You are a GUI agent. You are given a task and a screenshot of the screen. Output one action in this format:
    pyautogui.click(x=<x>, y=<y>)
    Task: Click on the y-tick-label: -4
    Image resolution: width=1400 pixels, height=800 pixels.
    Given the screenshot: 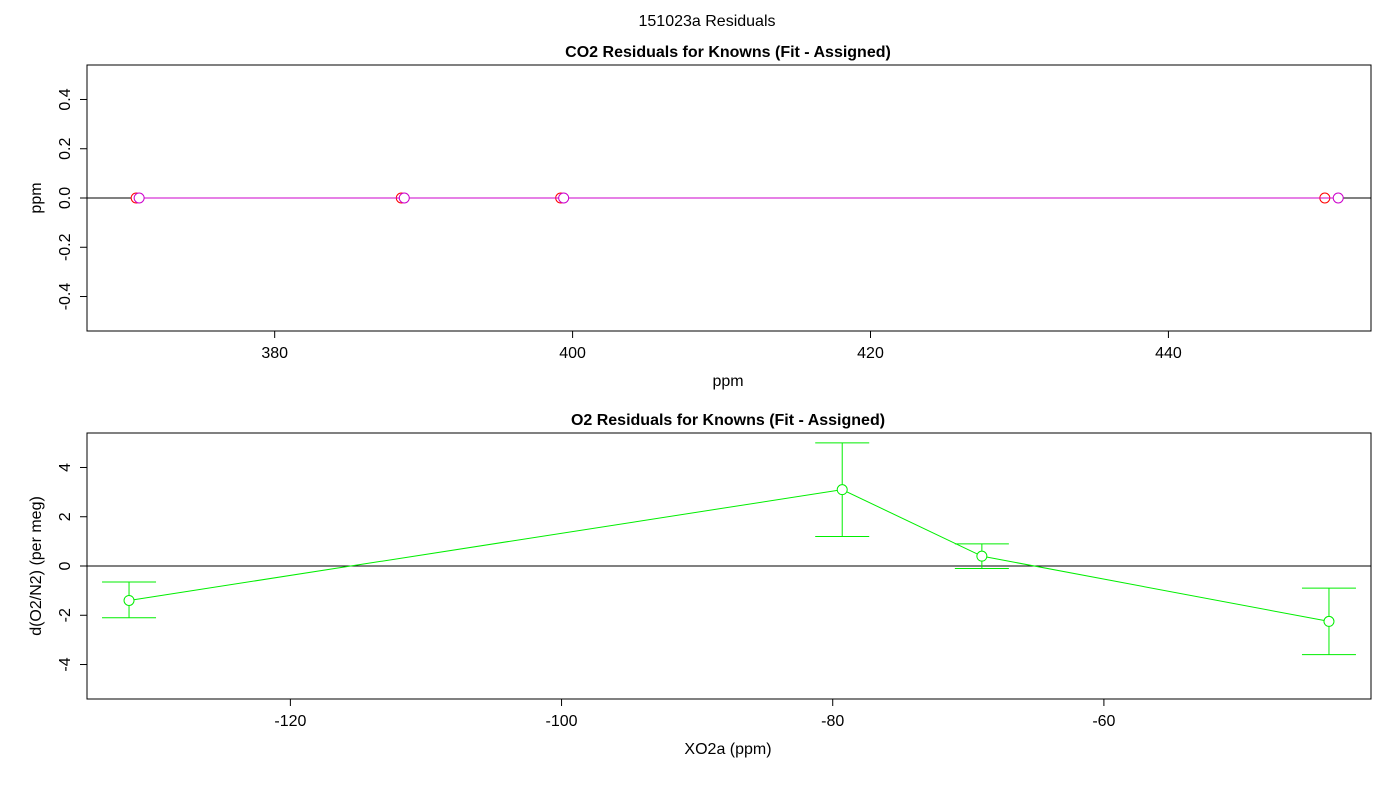 What is the action you would take?
    pyautogui.click(x=65, y=664)
    